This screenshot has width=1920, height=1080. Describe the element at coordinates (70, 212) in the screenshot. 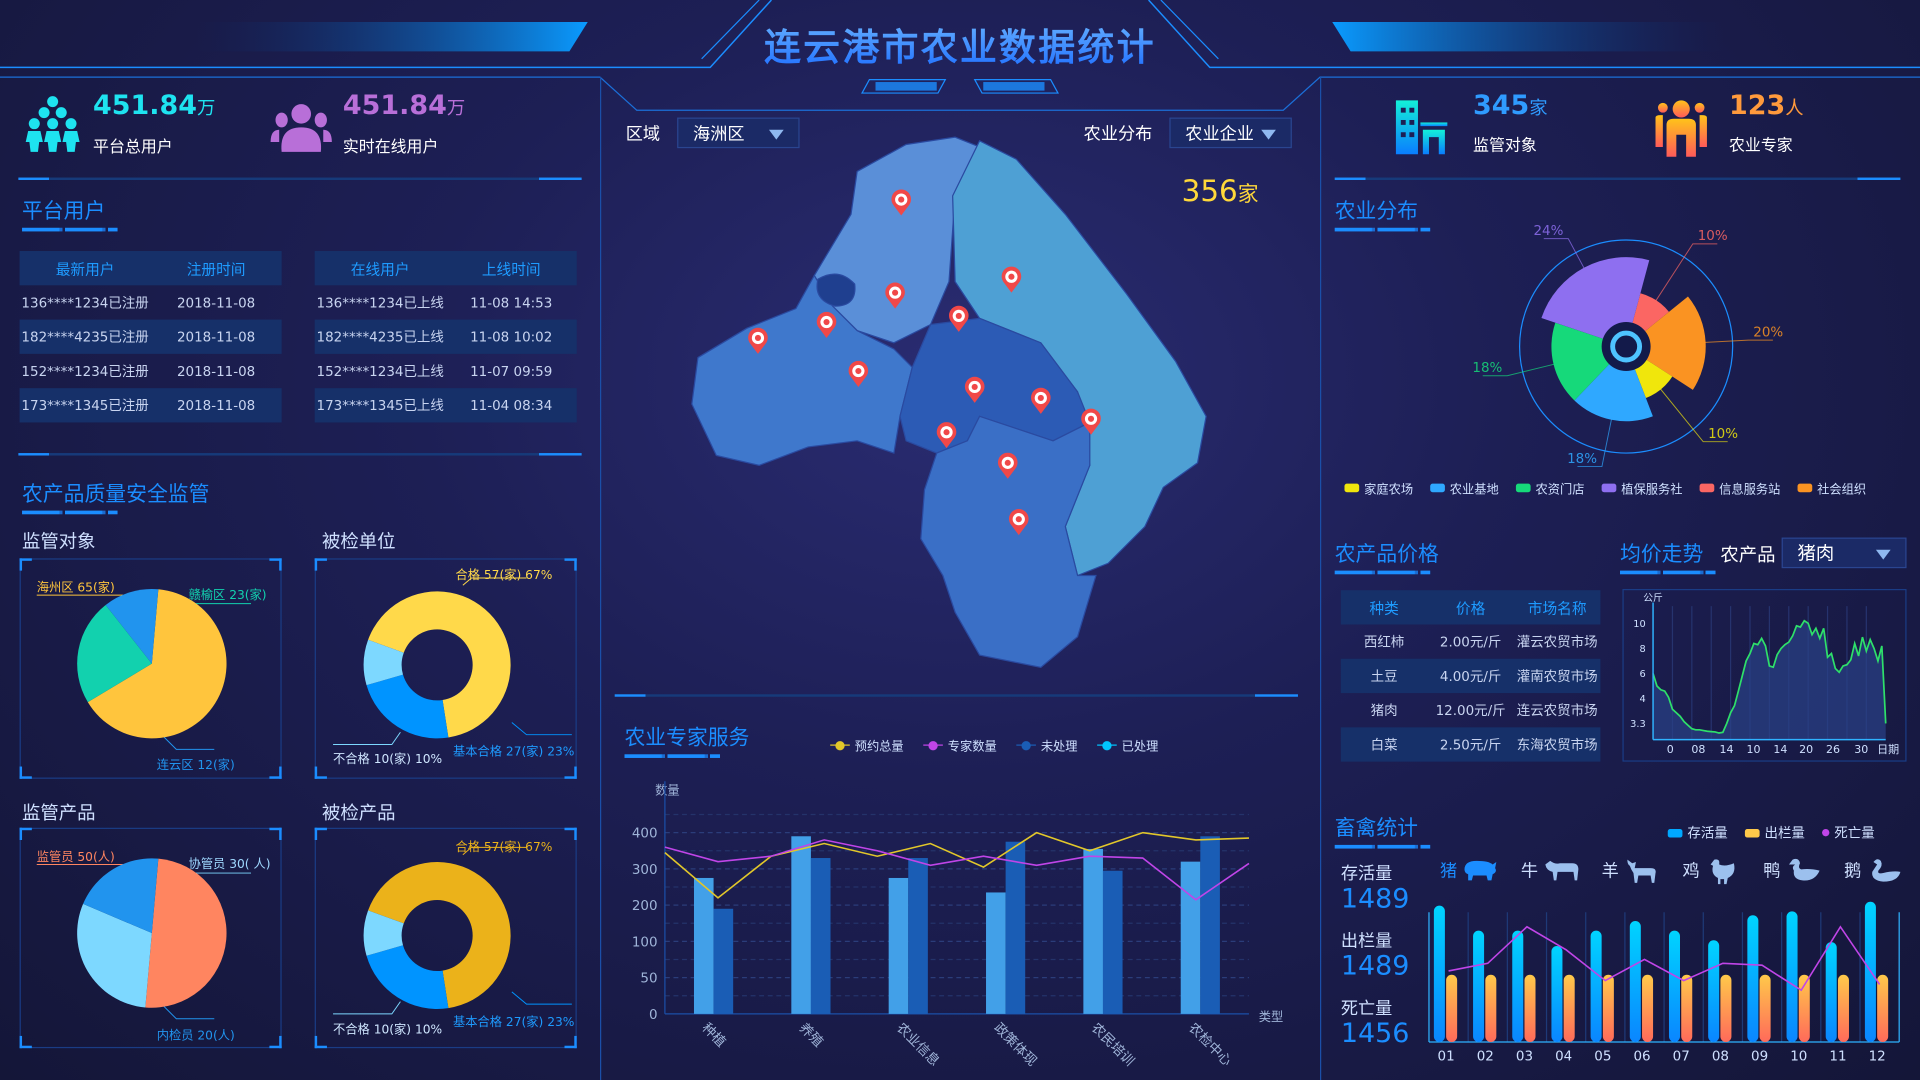

I see `section-title-platform-users: 平台用户` at that location.